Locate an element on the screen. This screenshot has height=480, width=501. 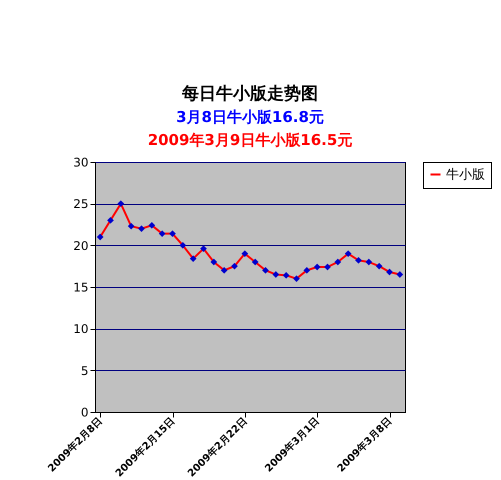
y-tick-label: 15 is located at coordinates (80, 287).